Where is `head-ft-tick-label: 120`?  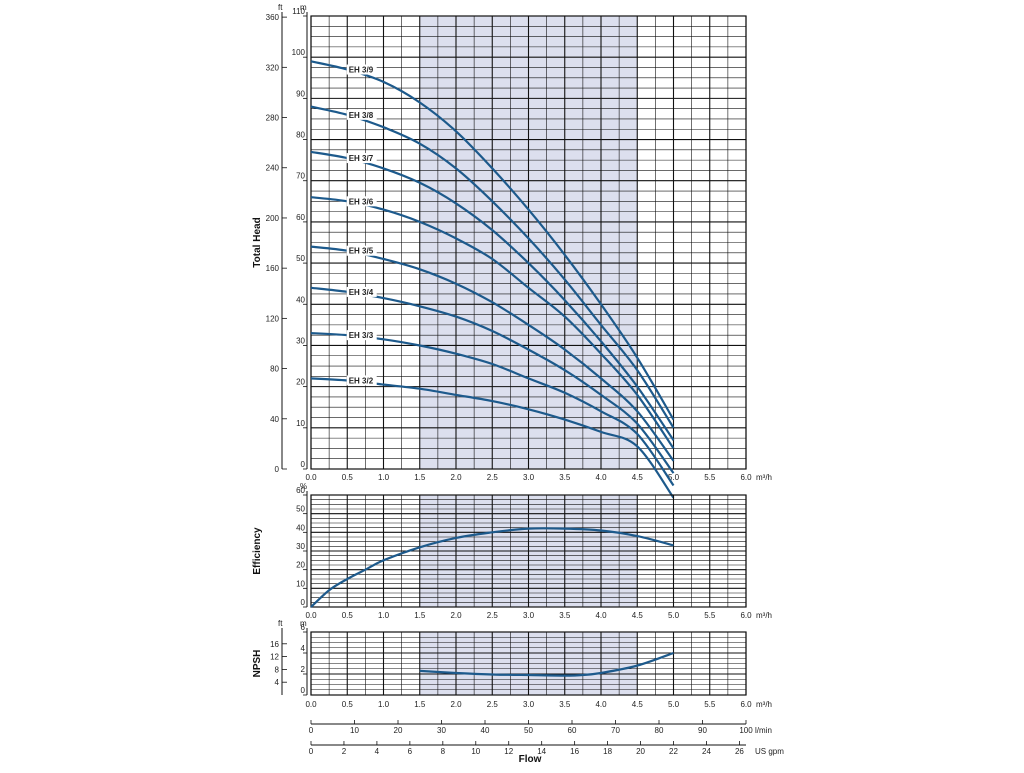 head-ft-tick-label: 120 is located at coordinates (273, 318).